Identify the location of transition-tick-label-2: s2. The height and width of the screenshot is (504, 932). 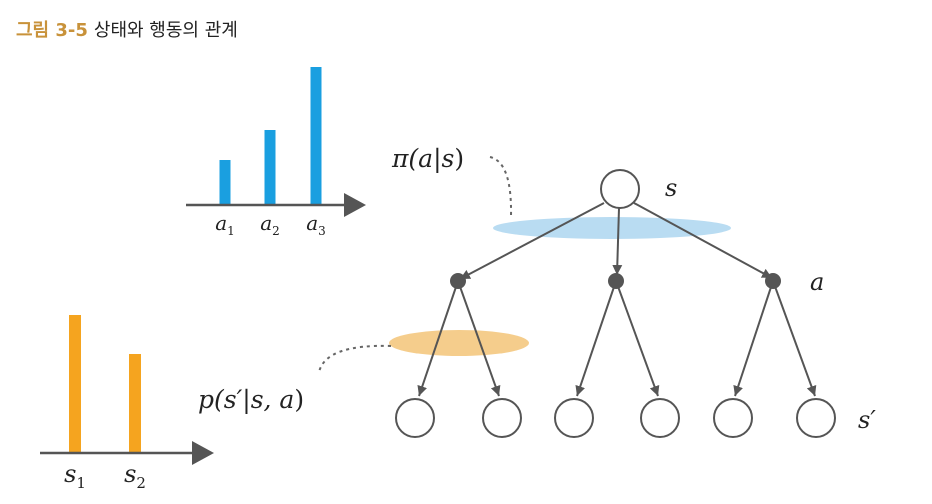
(135, 476).